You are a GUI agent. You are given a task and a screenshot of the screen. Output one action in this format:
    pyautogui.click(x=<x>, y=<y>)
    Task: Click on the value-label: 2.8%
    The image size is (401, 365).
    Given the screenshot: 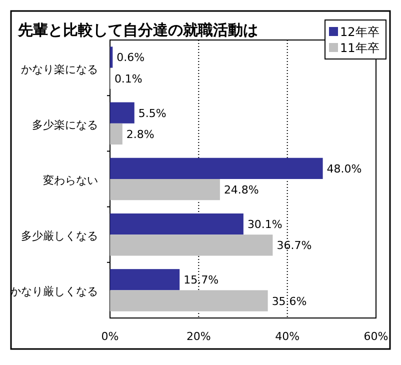 What is the action you would take?
    pyautogui.click(x=140, y=134)
    